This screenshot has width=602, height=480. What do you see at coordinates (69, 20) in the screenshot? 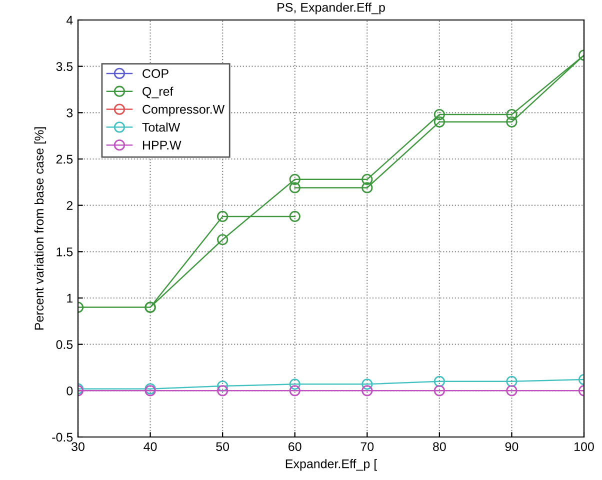
I see `y-tick-label: 4` at bounding box center [69, 20].